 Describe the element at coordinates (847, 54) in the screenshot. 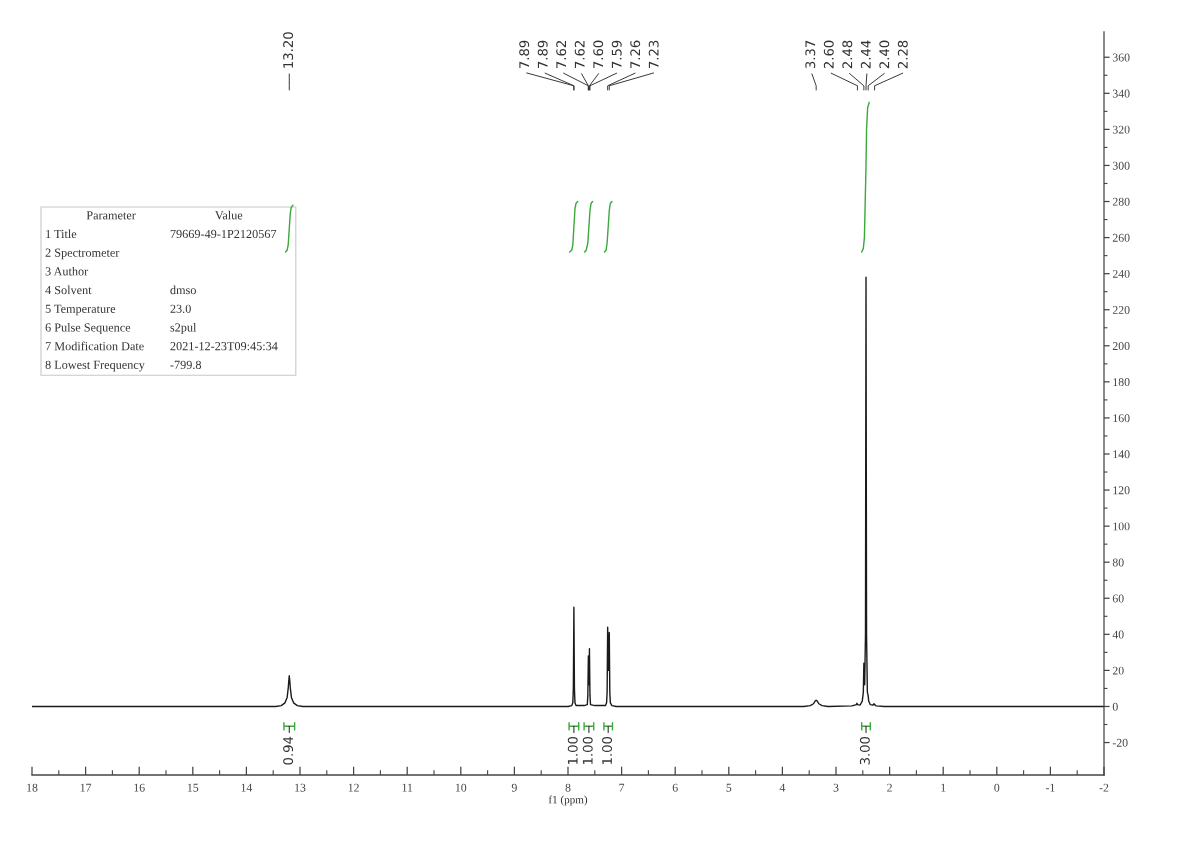

I see `annotation: 2.48` at that location.